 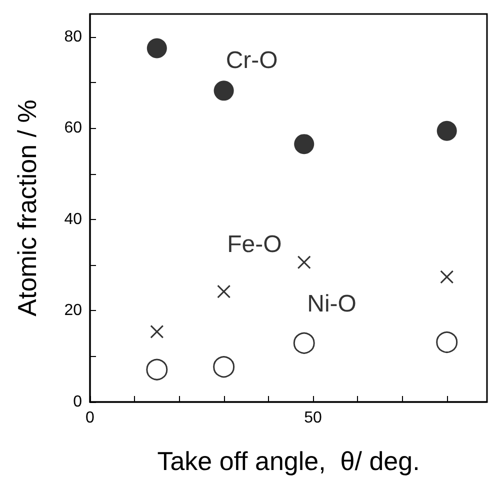 What do you see at coordinates (73, 311) in the screenshot?
I see `y-tick-label: 20` at bounding box center [73, 311].